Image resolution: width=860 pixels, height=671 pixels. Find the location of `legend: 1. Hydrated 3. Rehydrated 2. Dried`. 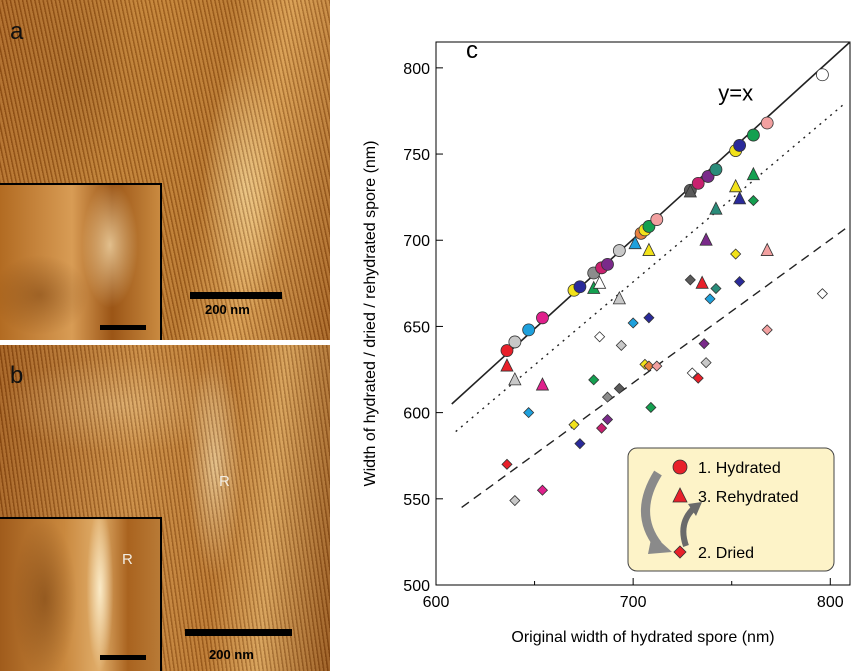

legend: 1. Hydrated 3. Rehydrated 2. Dried is located at coordinates (731, 509).